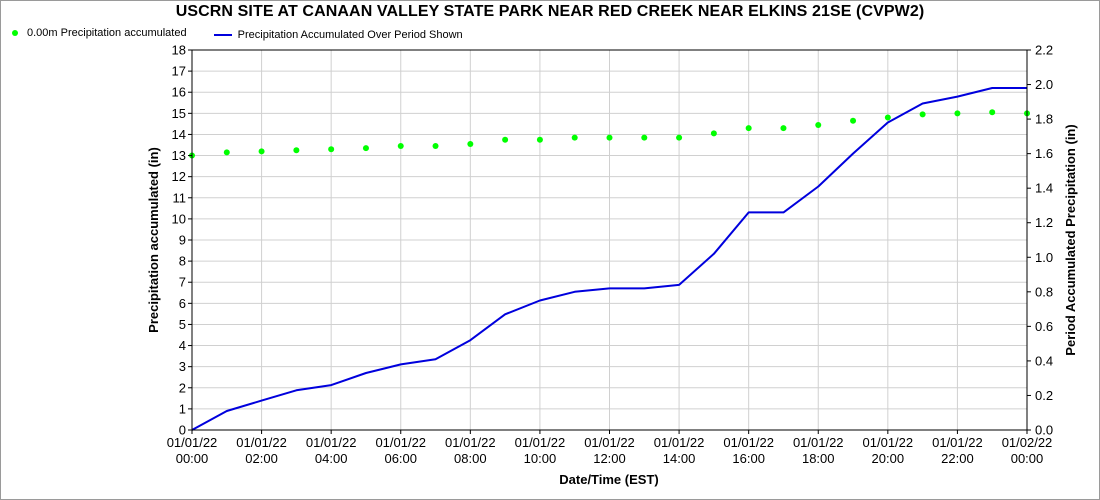 The height and width of the screenshot is (500, 1100). Describe the element at coordinates (1044, 257) in the screenshot. I see `y-right-tick-label: 1.0` at that location.